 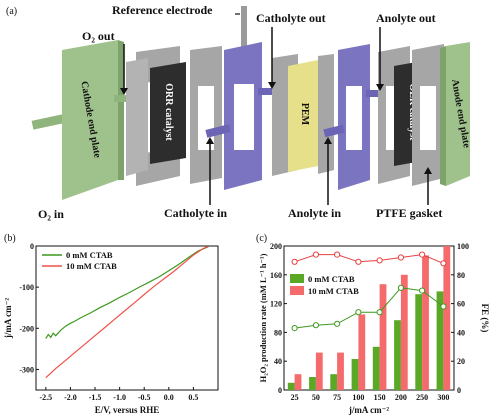 I want to click on anolyte-out-label: Anolyte out, so click(x=406, y=18).